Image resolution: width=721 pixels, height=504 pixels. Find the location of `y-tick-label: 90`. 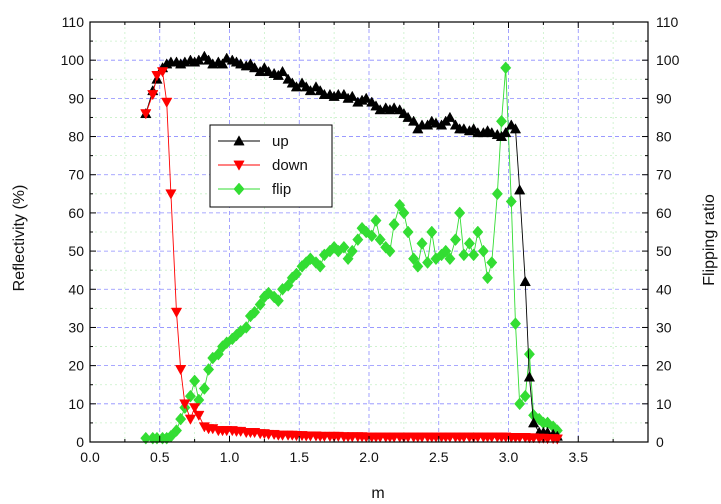

y-tick-label: 90 is located at coordinates (76, 98).